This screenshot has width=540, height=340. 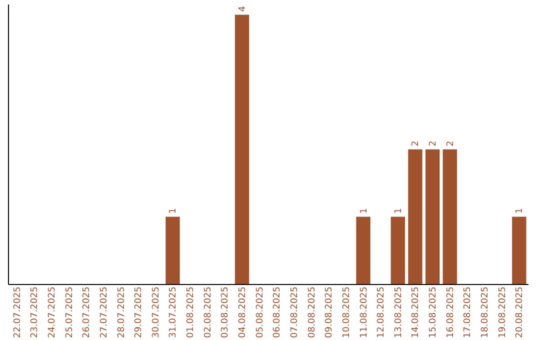 What do you see at coordinates (104, 312) in the screenshot?
I see `x-tick-label: 27.07.2025` at bounding box center [104, 312].